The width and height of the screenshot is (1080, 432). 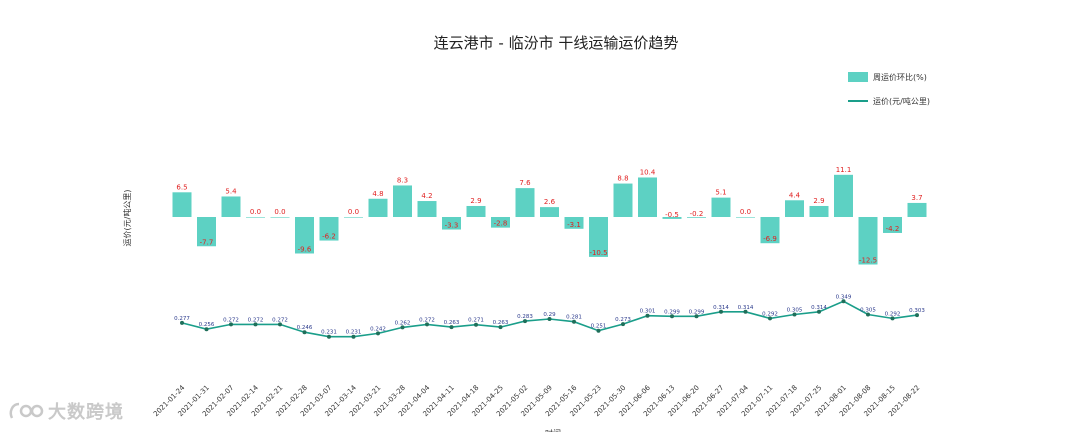 What do you see at coordinates (476, 321) in the screenshot?
I see `line-point-label: 0.271` at bounding box center [476, 321].